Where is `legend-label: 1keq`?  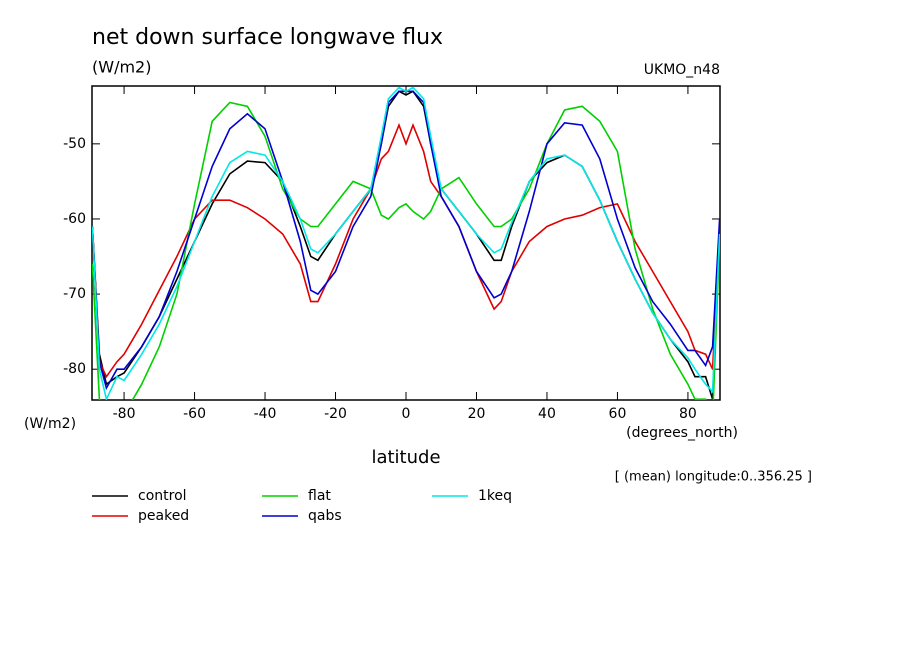 legend-label: 1keq is located at coordinates (495, 496).